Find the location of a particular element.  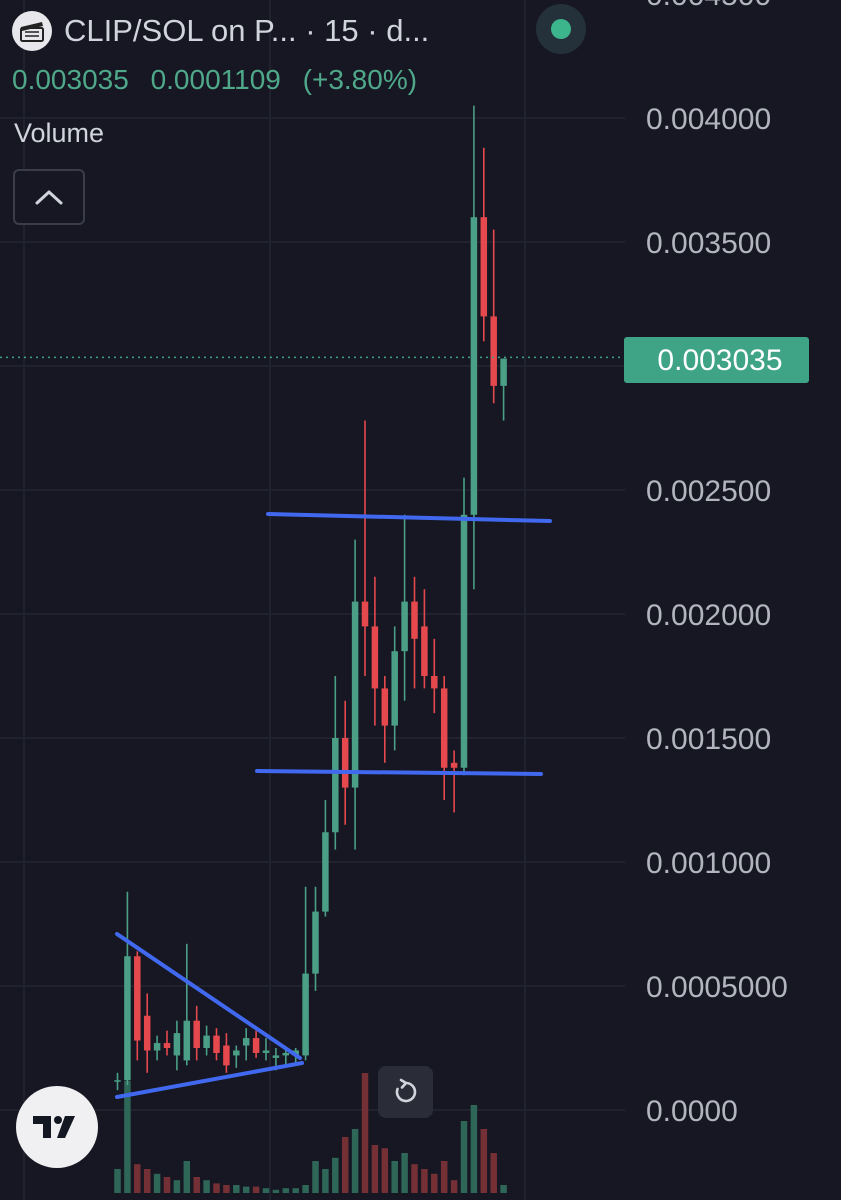

chevron-up-icon is located at coordinates (49, 197).